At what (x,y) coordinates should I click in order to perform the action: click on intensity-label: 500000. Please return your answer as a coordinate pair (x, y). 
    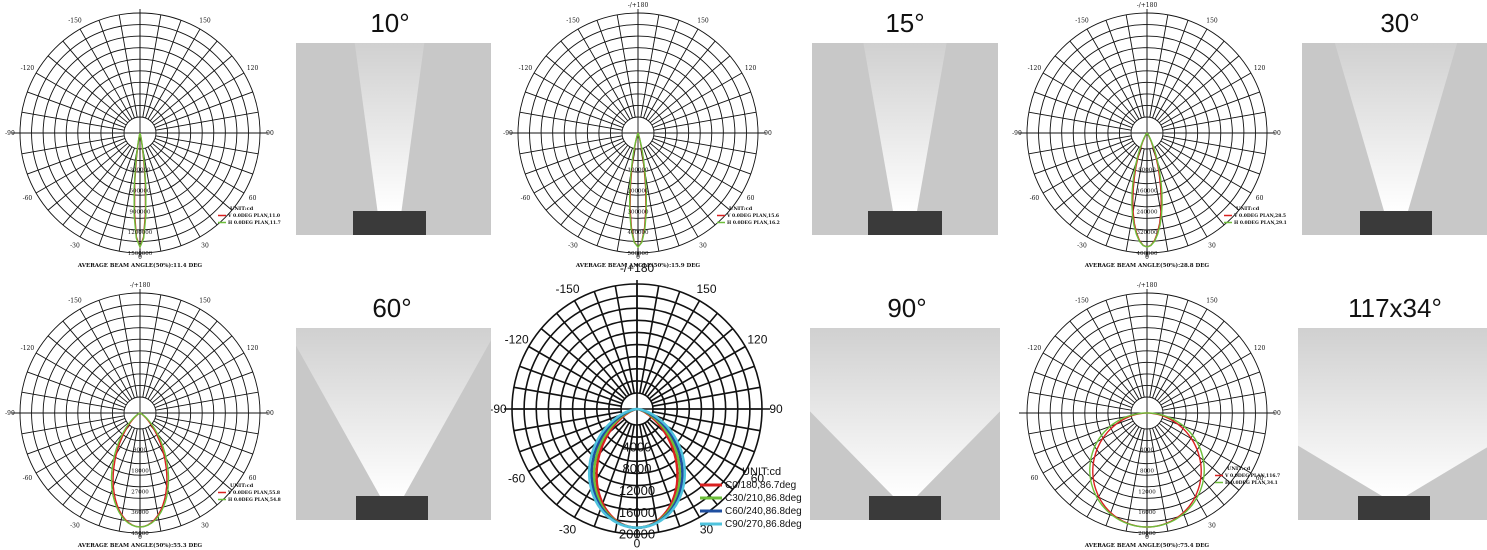
    Looking at the image, I should click on (638, 254).